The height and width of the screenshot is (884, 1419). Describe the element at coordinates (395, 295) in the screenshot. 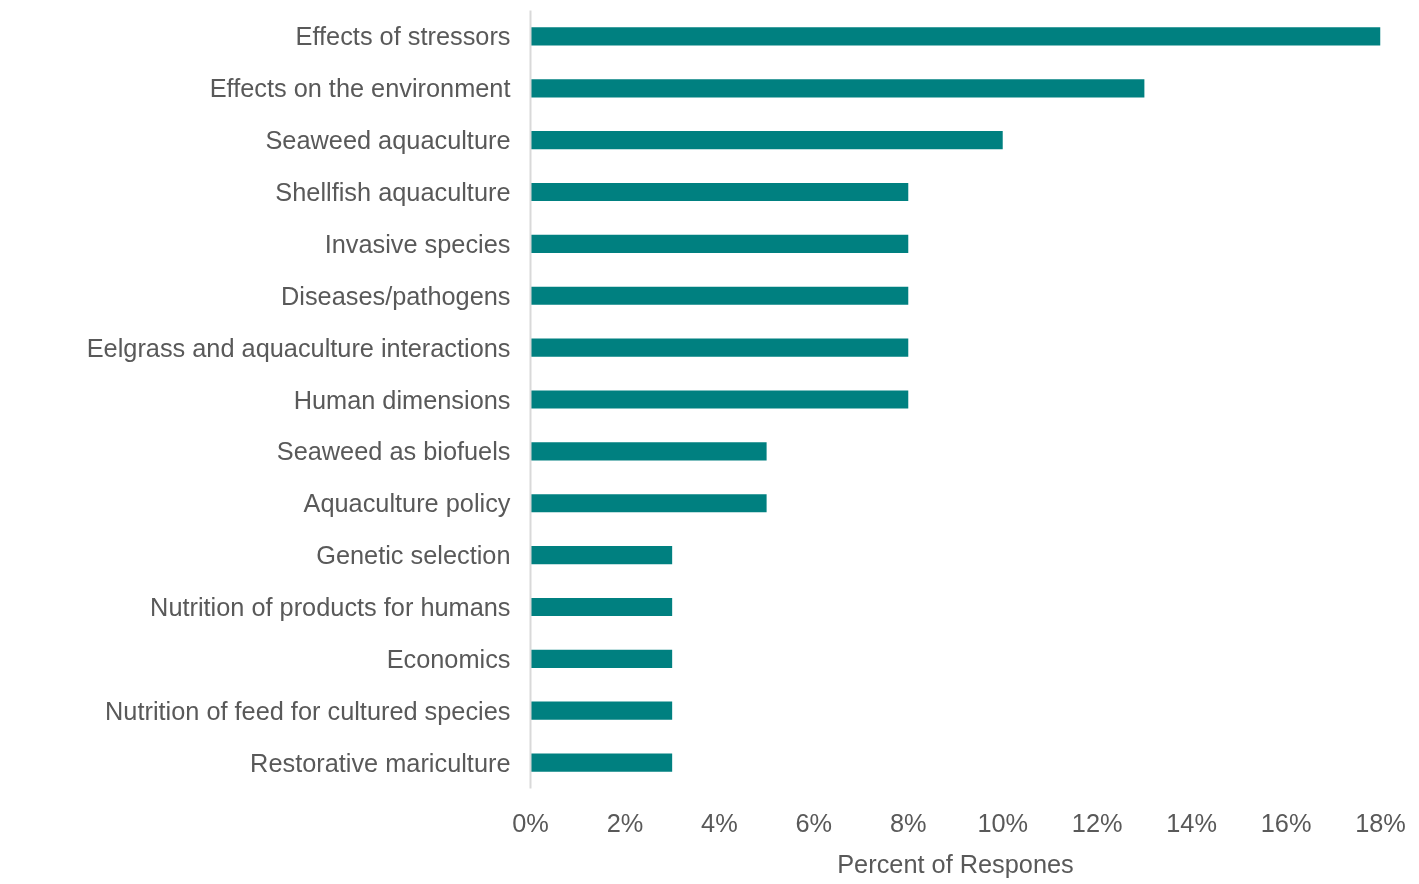

I see `y-tick-label: Diseases/pathogens` at that location.